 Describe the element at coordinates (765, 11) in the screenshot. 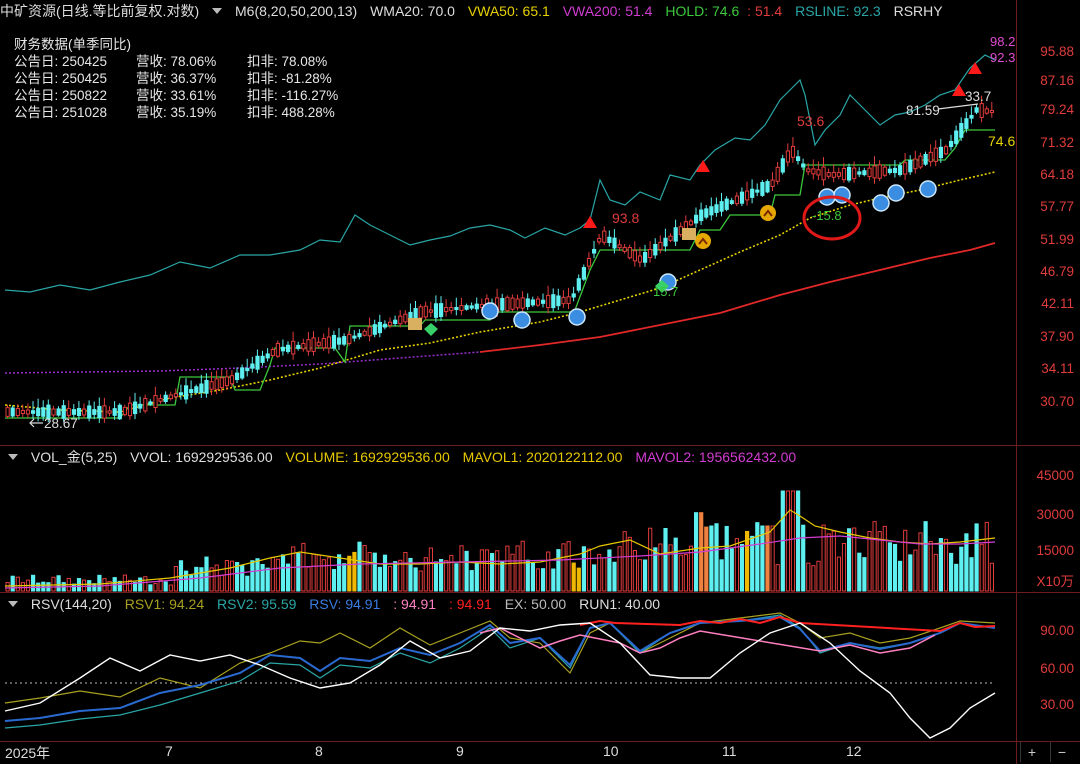

I see `hold2-value: : 51.4` at that location.